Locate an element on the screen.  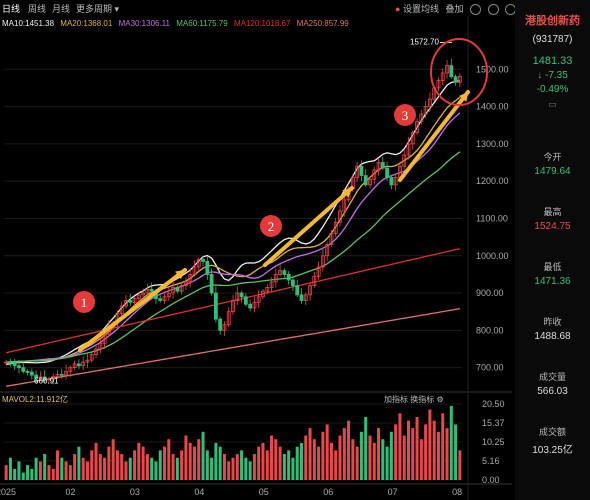
index-code: (931787) is located at coordinates (552, 39).